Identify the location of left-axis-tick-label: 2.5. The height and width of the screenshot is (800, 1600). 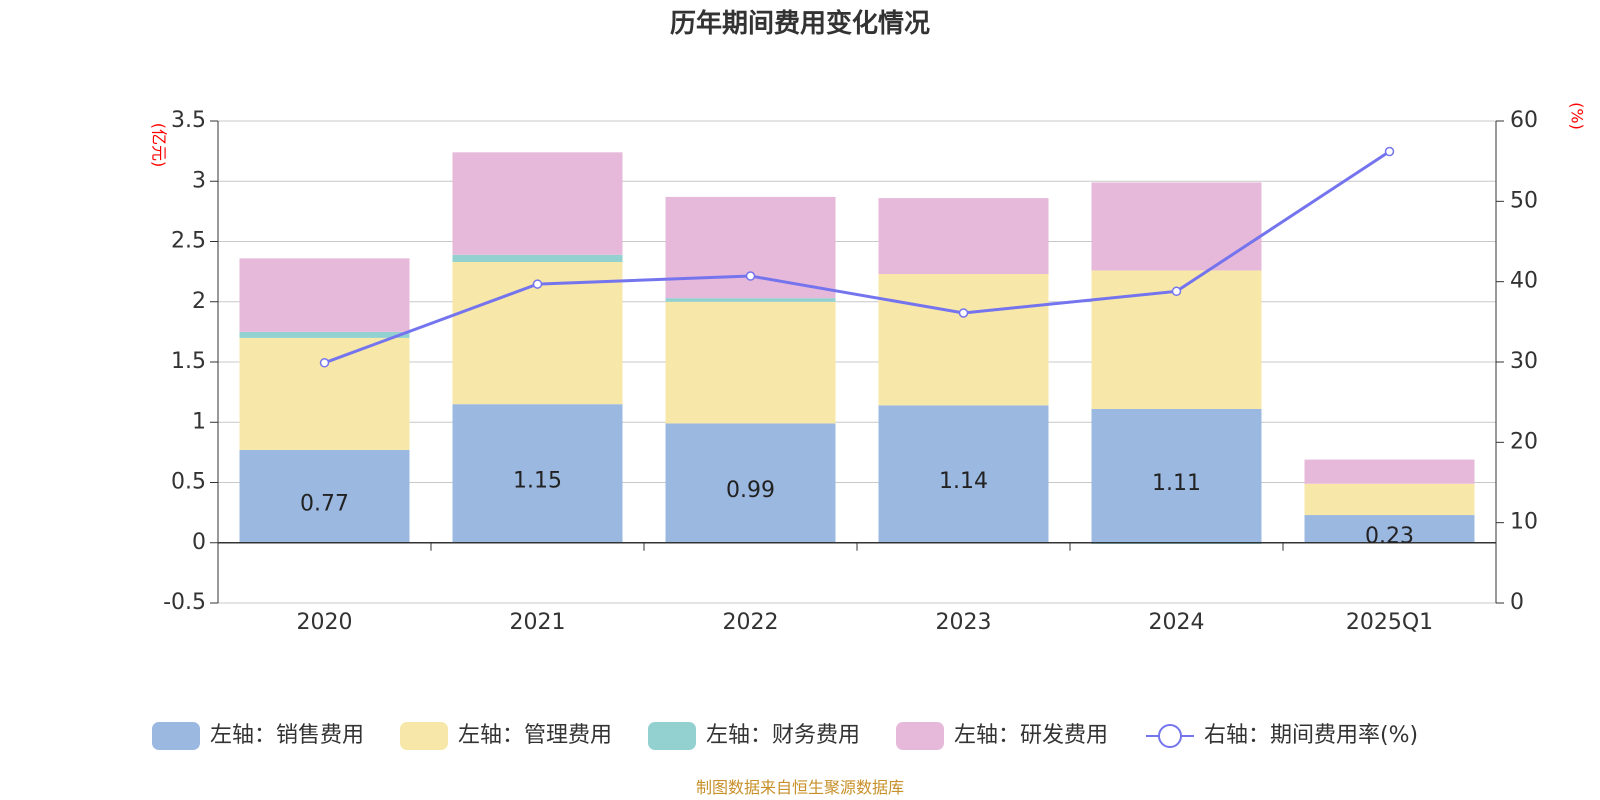
(188, 241).